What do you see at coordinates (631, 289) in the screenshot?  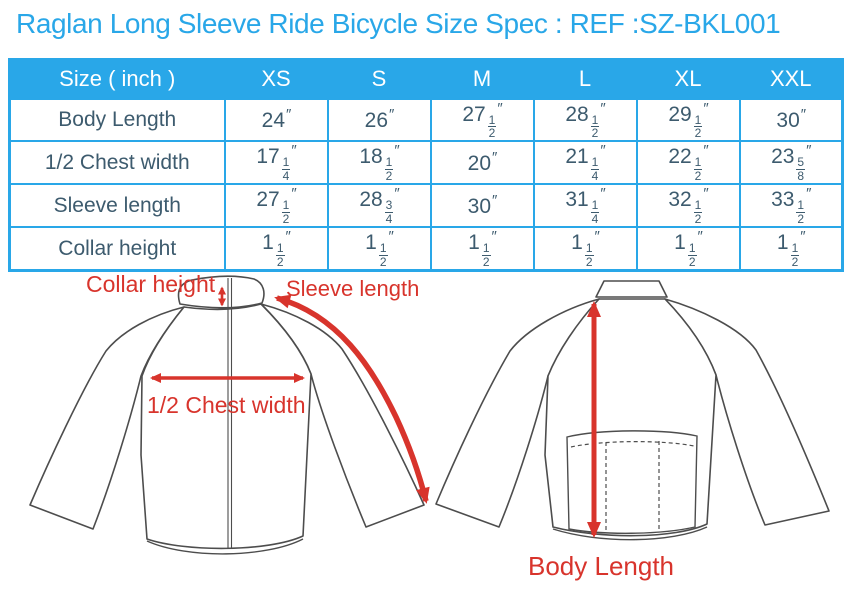 I see `back-collar` at bounding box center [631, 289].